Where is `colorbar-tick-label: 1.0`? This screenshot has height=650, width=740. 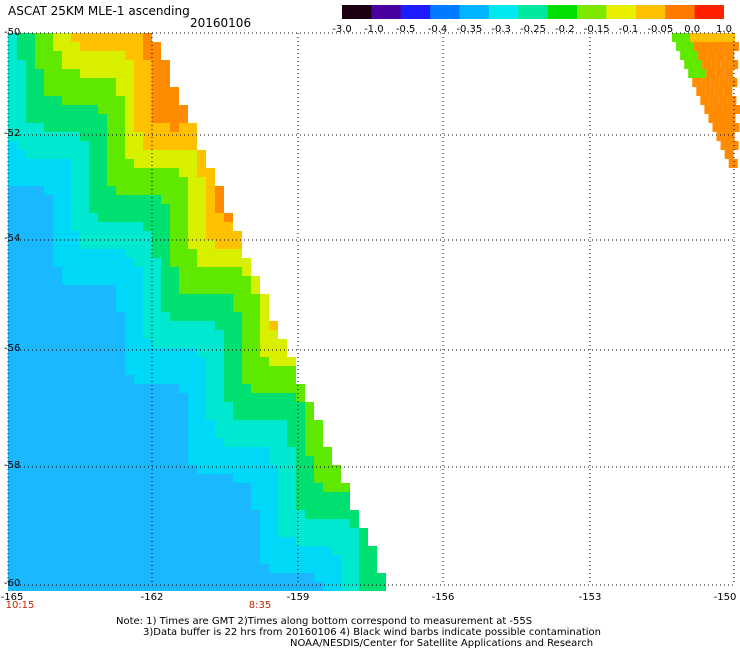 colorbar-tick-label: 1.0 is located at coordinates (724, 29).